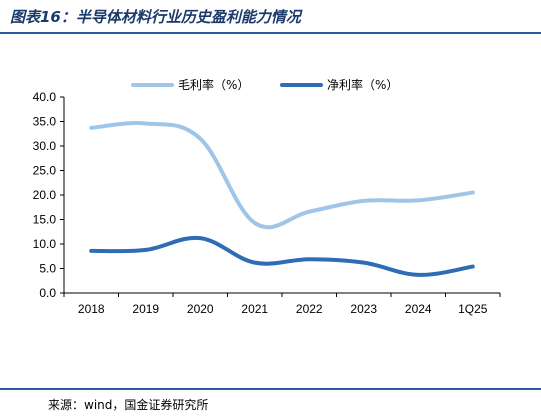  I want to click on y-tick-label: 25.0, so click(45, 171).